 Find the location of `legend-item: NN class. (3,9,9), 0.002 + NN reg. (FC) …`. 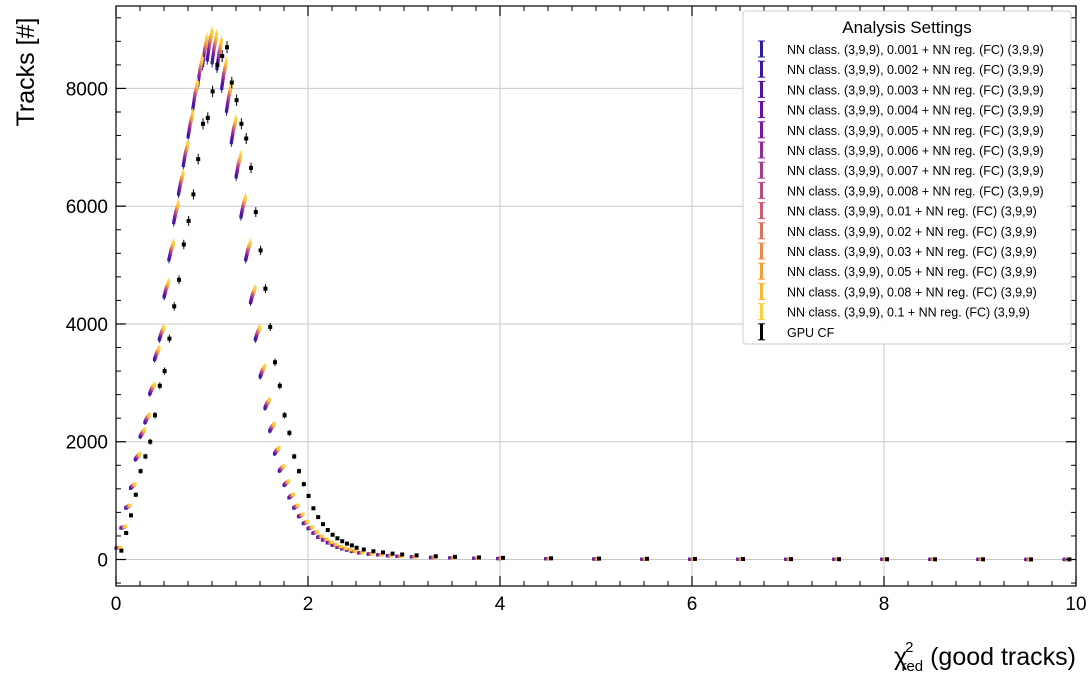

legend-item: NN class. (3,9,9), 0.002 + NN reg. (FC) … is located at coordinates (901, 69).